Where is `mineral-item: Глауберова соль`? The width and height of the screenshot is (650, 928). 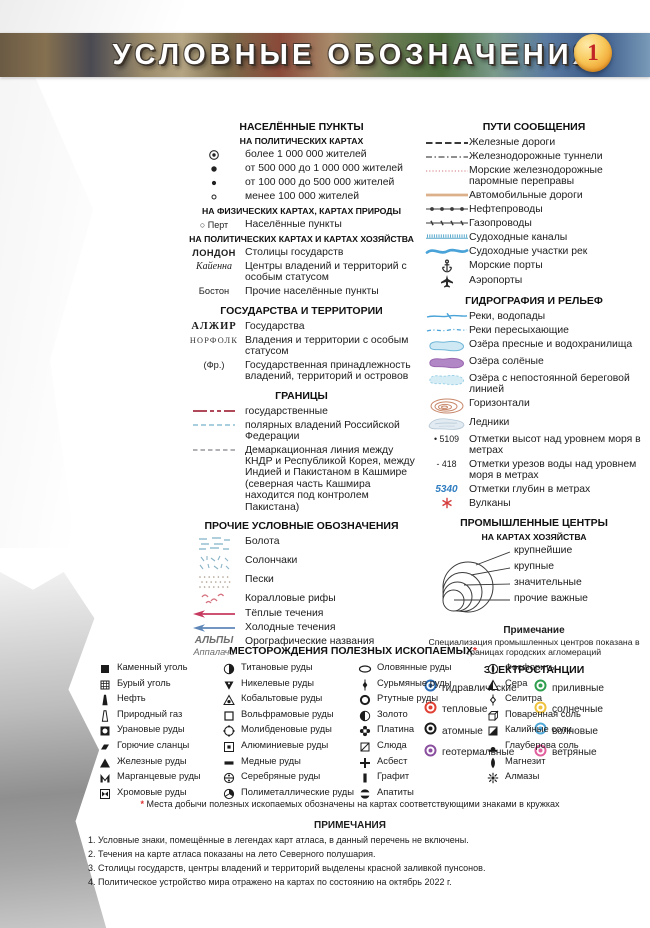 mineral-item: Глауберова соль is located at coordinates (541, 745).